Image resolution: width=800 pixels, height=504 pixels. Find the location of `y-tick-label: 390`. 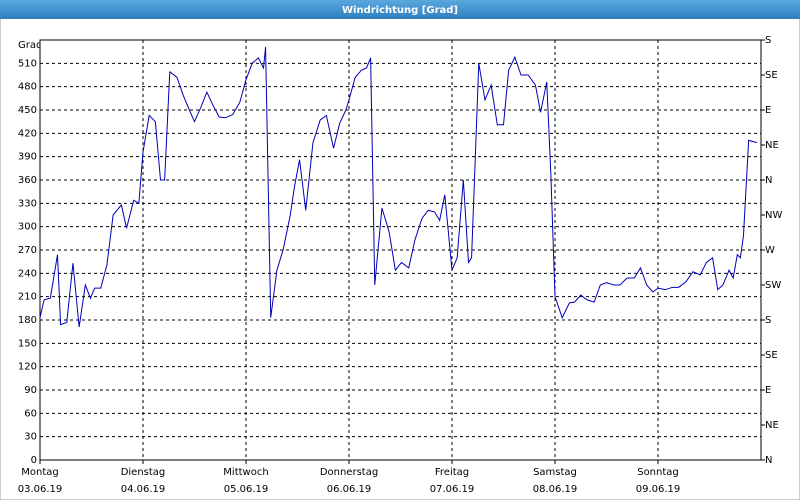

y-tick-label: 390 is located at coordinates (27, 157).